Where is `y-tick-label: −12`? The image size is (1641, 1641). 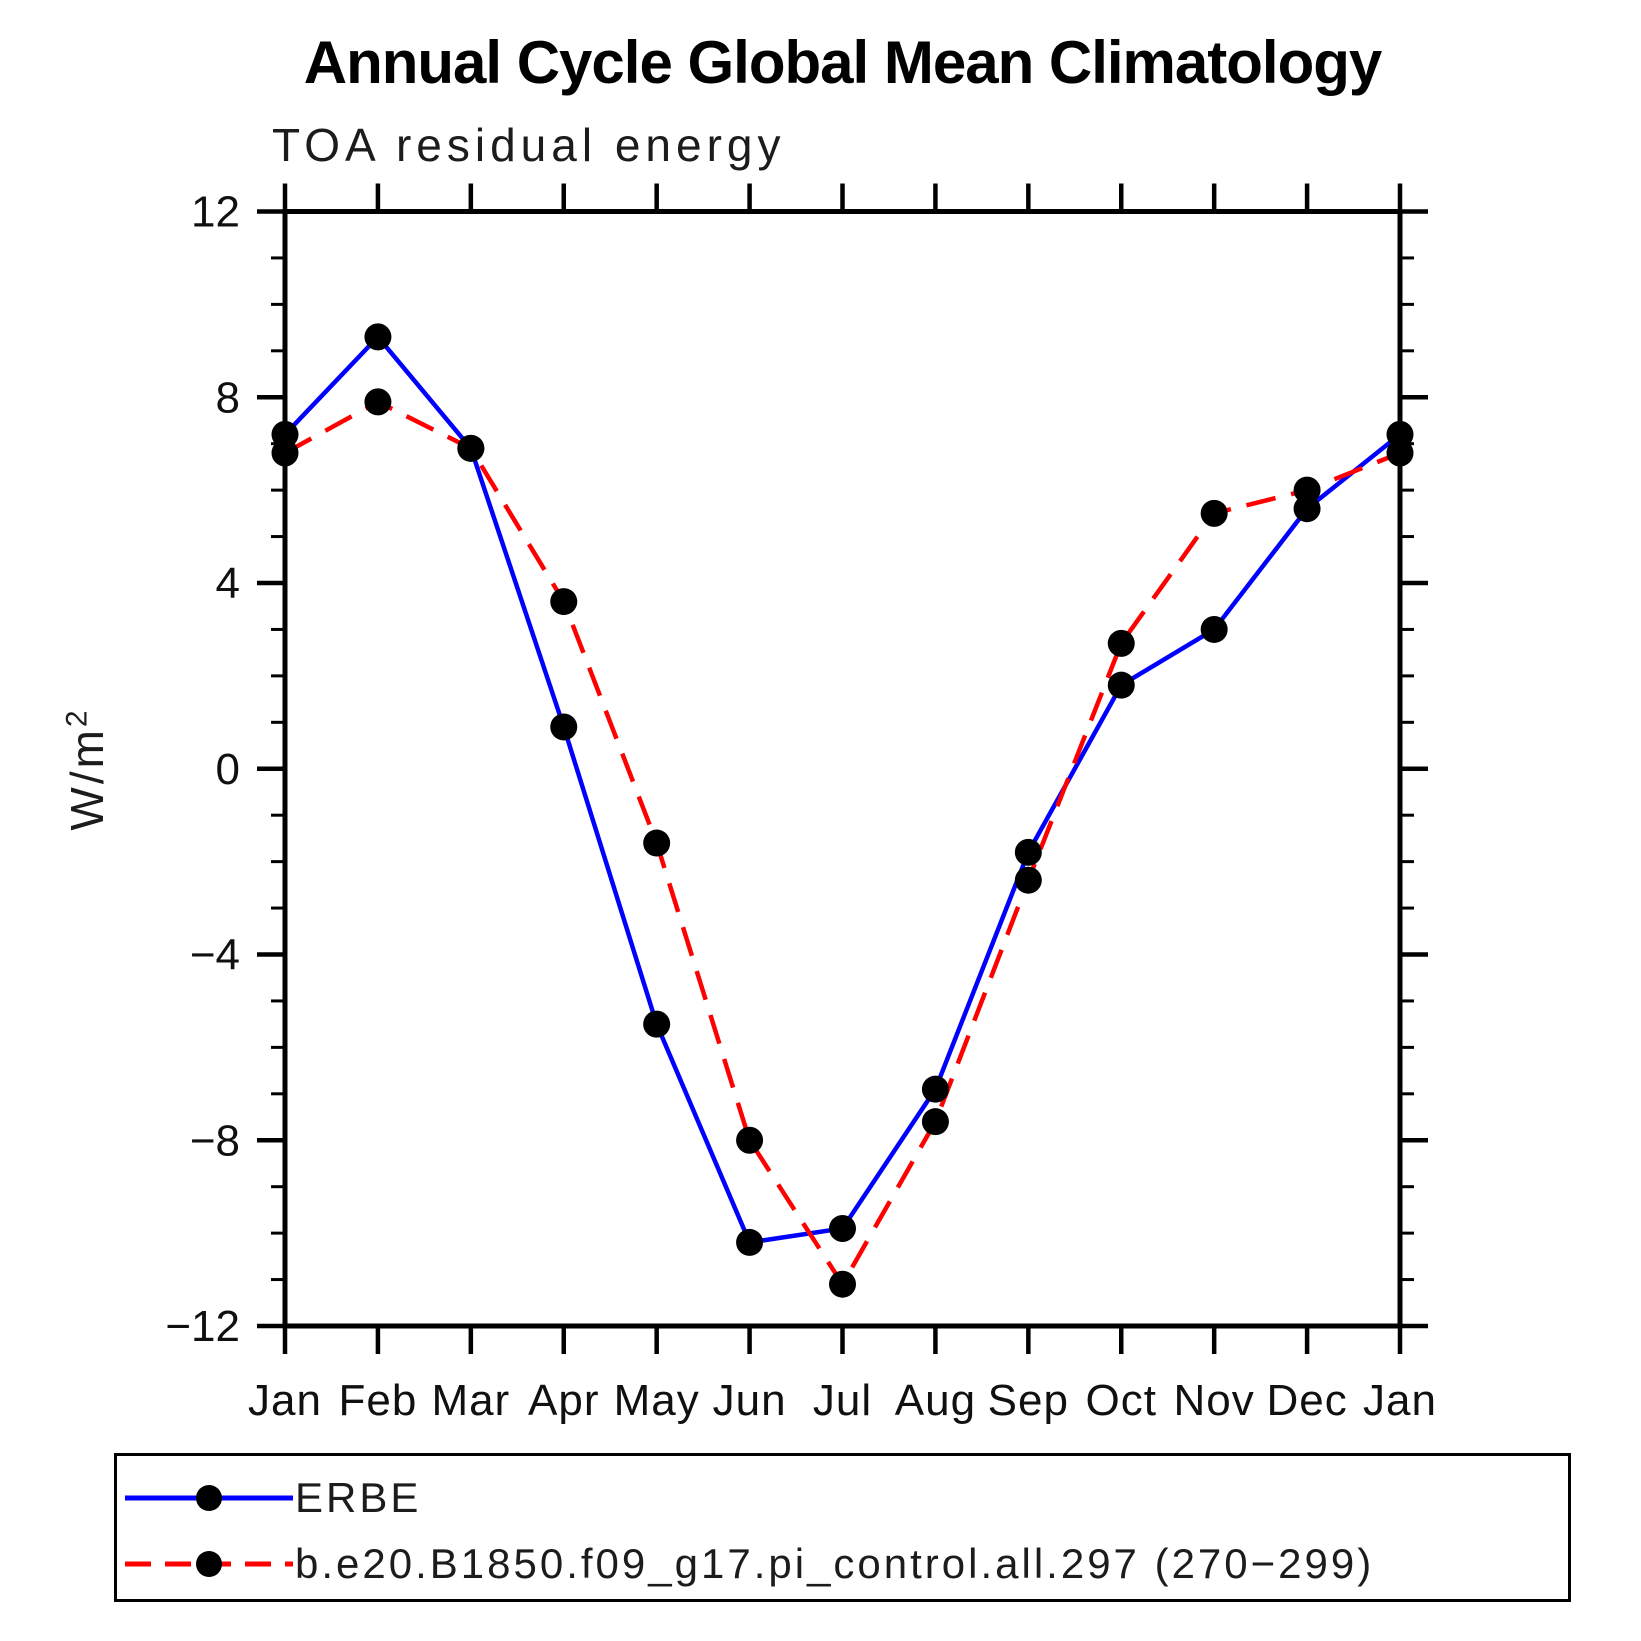 y-tick-label: −12 is located at coordinates (202, 1326).